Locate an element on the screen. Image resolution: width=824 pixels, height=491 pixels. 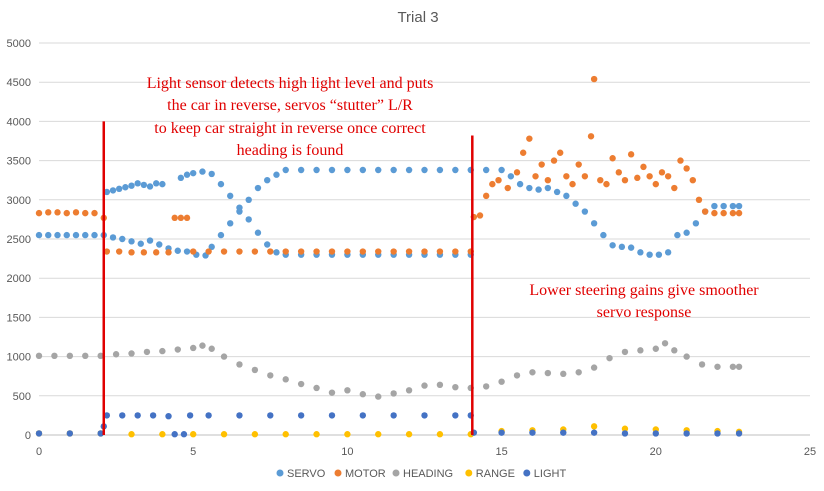
y-tick-label: 4000 is located at coordinates (19, 122).